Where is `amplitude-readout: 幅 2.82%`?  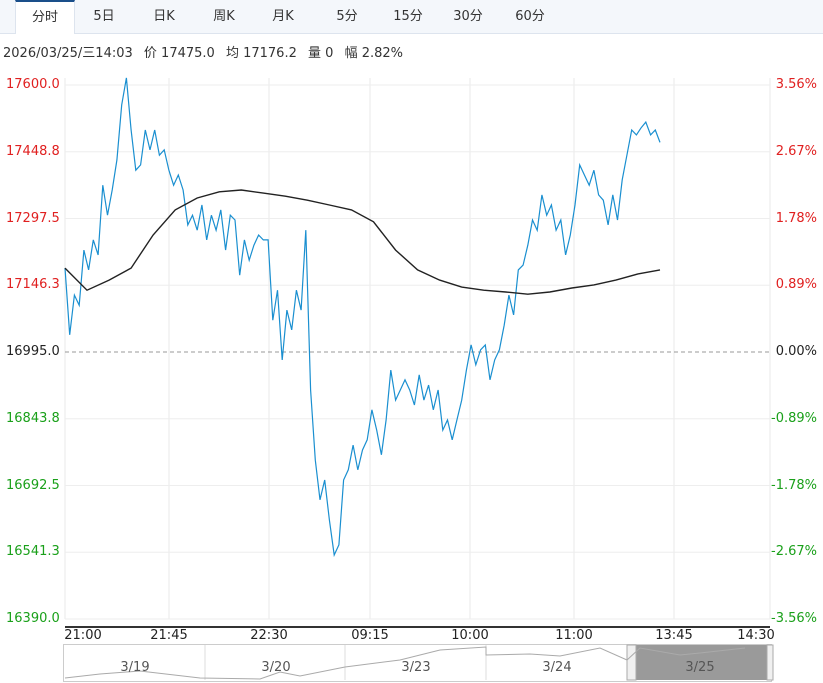 amplitude-readout: 幅 2.82% is located at coordinates (373, 53).